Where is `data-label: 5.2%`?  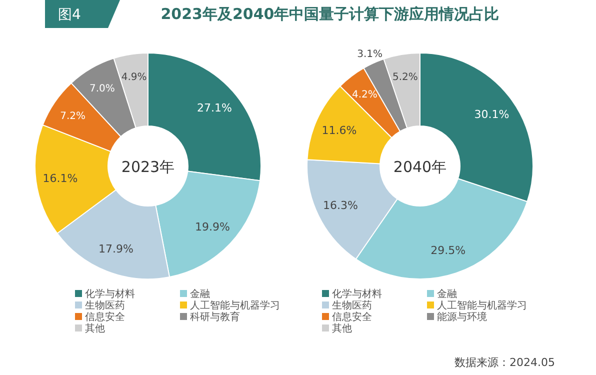
data-label: 5.2% is located at coordinates (405, 78).